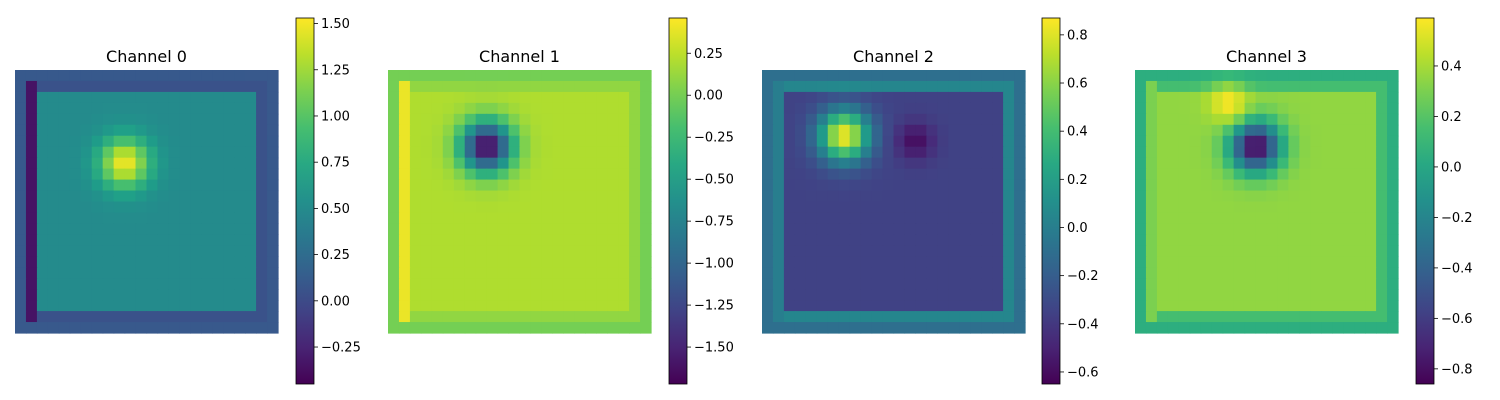 The height and width of the screenshot is (400, 1500). Describe the element at coordinates (520, 202) in the screenshot. I see `heatmap-cells` at that location.